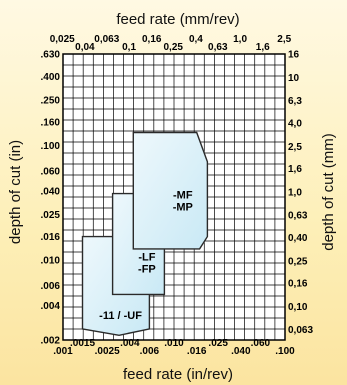 The height and width of the screenshot is (385, 347). I want to click on y-right-tick-label: 0,063, so click(300, 330).